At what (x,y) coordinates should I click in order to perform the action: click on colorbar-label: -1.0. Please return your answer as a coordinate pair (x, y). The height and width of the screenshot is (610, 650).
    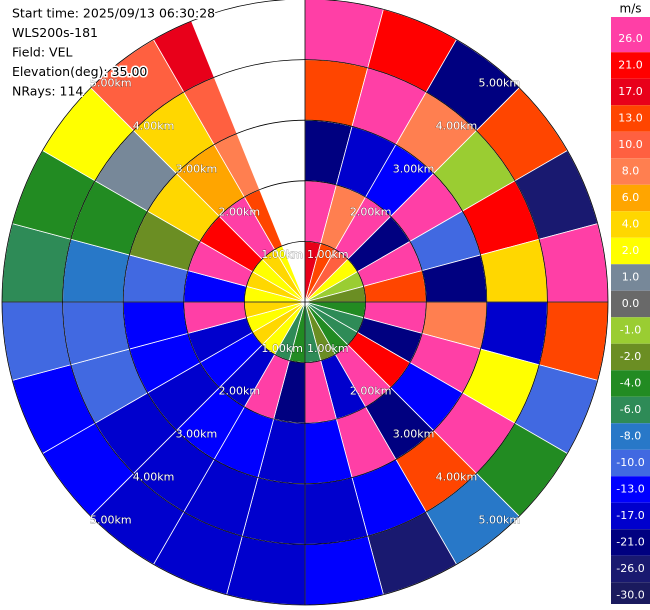
    Looking at the image, I should click on (630, 330).